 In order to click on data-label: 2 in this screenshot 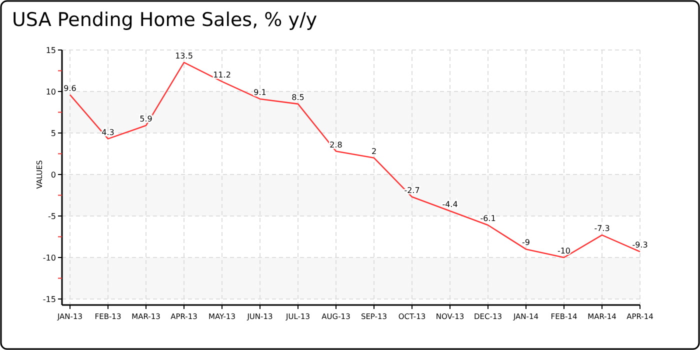, I will do `click(374, 151)`.